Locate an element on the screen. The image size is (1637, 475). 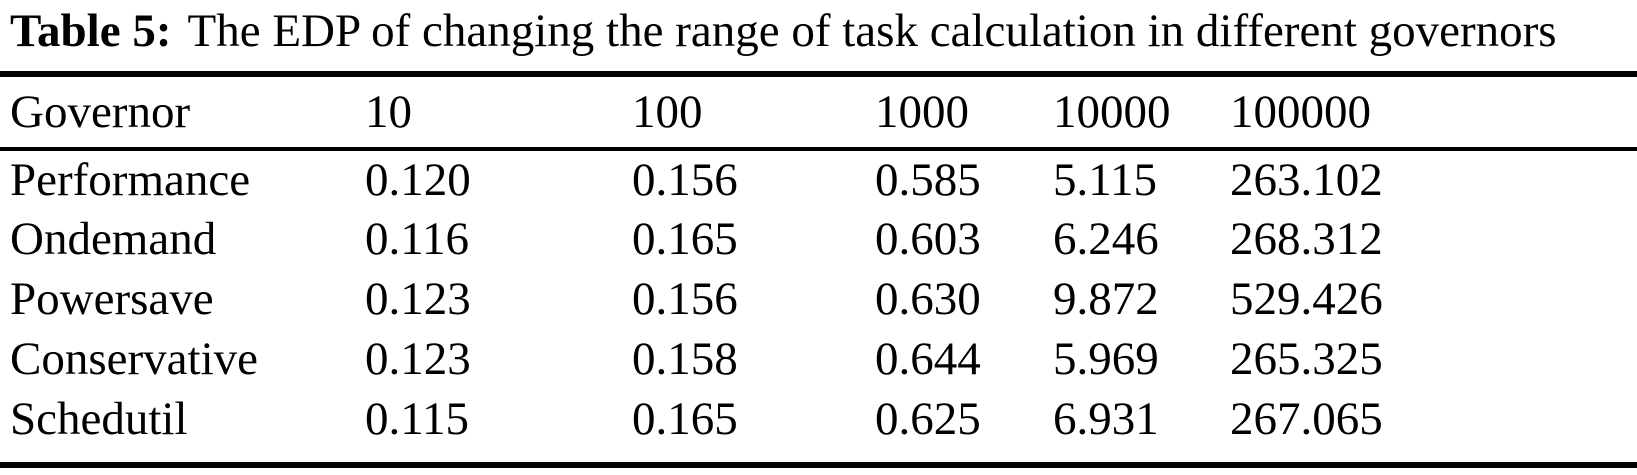
cell: 0.585 is located at coordinates (928, 180).